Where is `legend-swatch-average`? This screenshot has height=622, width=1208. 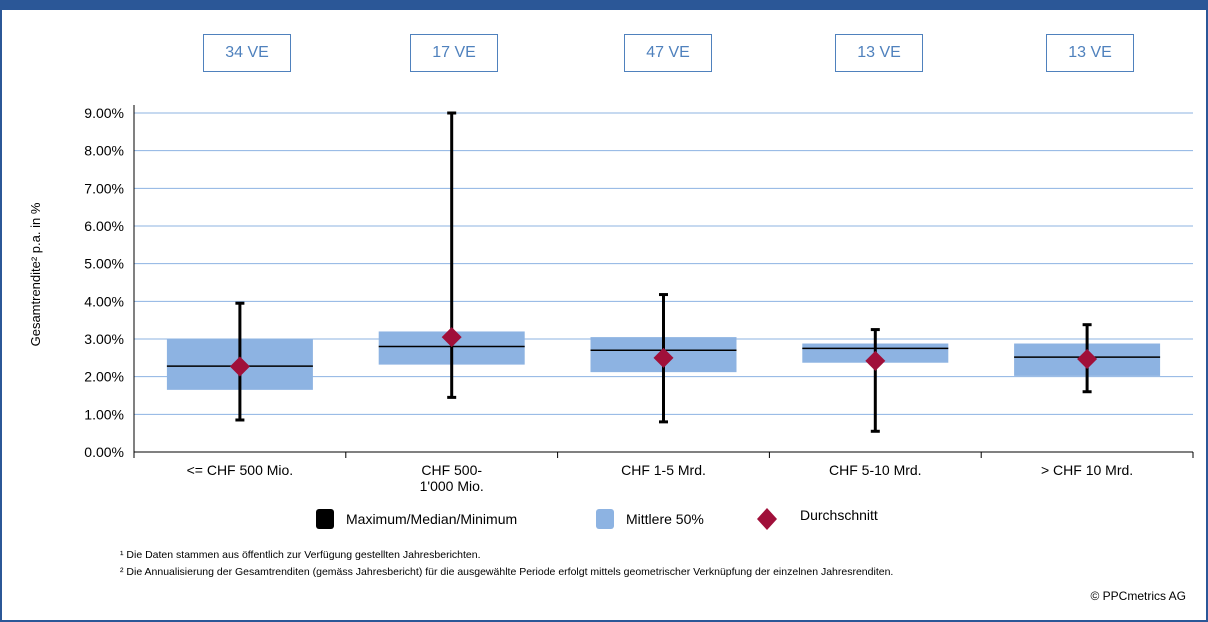 legend-swatch-average is located at coordinates (767, 519).